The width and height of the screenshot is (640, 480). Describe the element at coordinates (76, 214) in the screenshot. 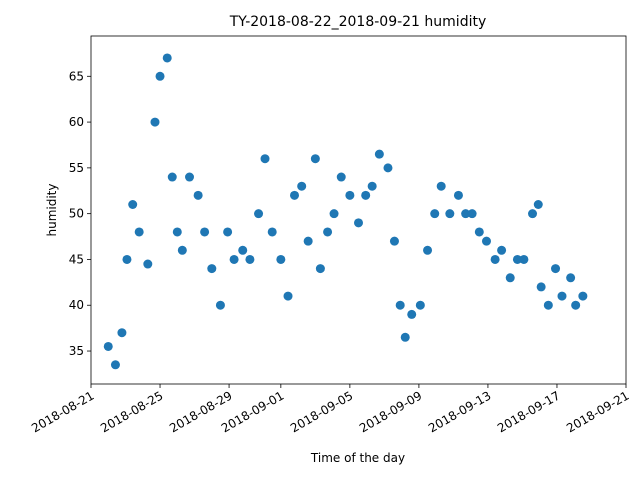

I see `y-tick-label: 50` at that location.